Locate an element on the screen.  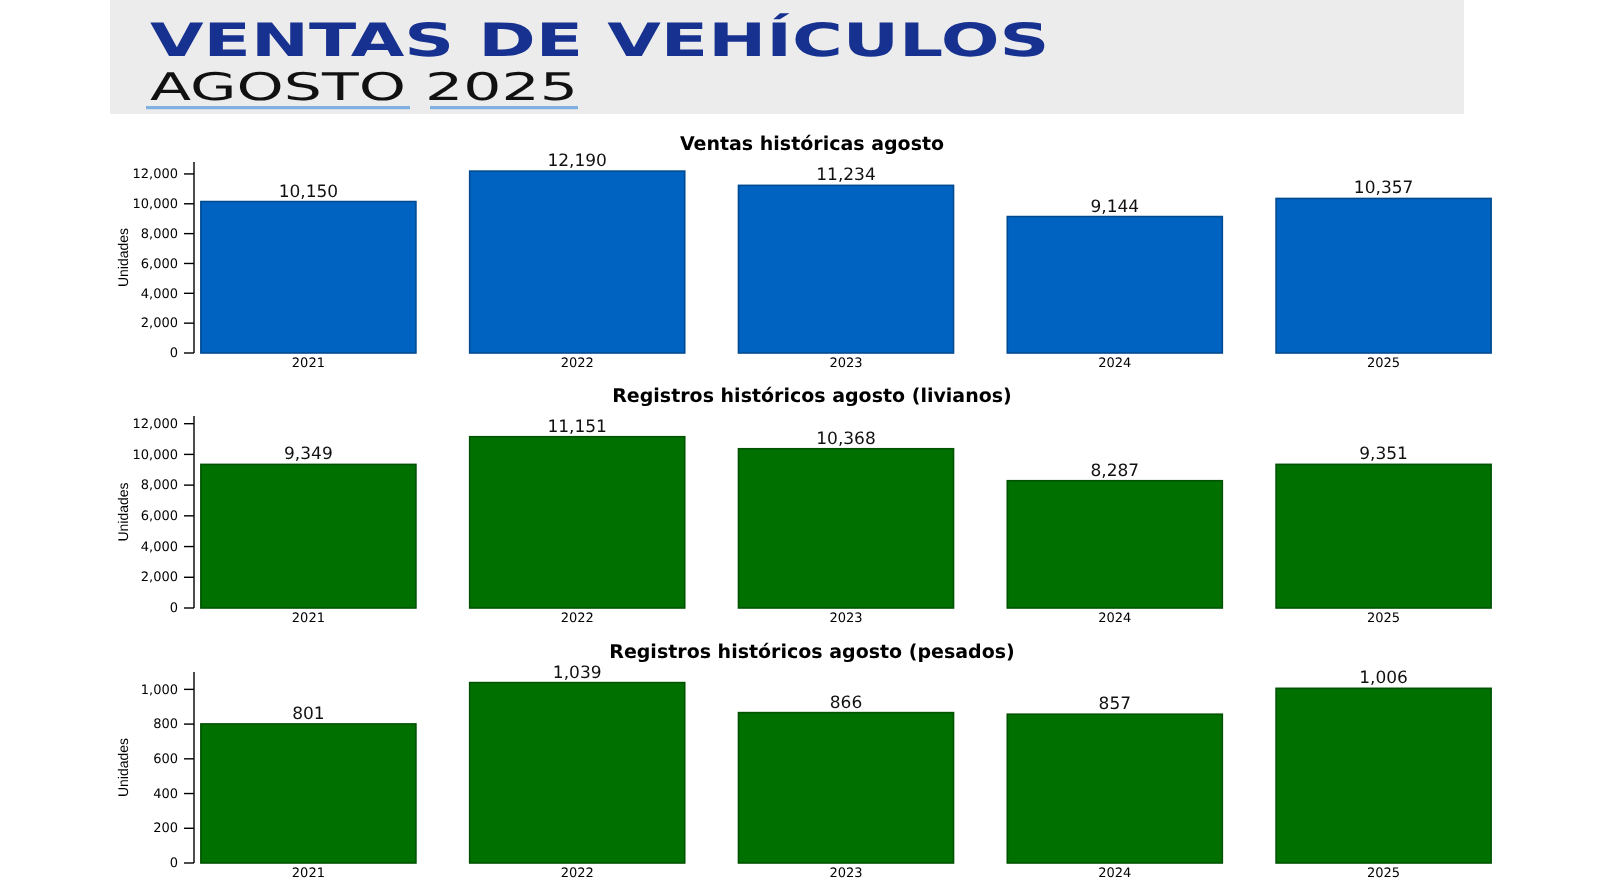
chart-title: Registros históricos agosto (pesados) is located at coordinates (812, 653).